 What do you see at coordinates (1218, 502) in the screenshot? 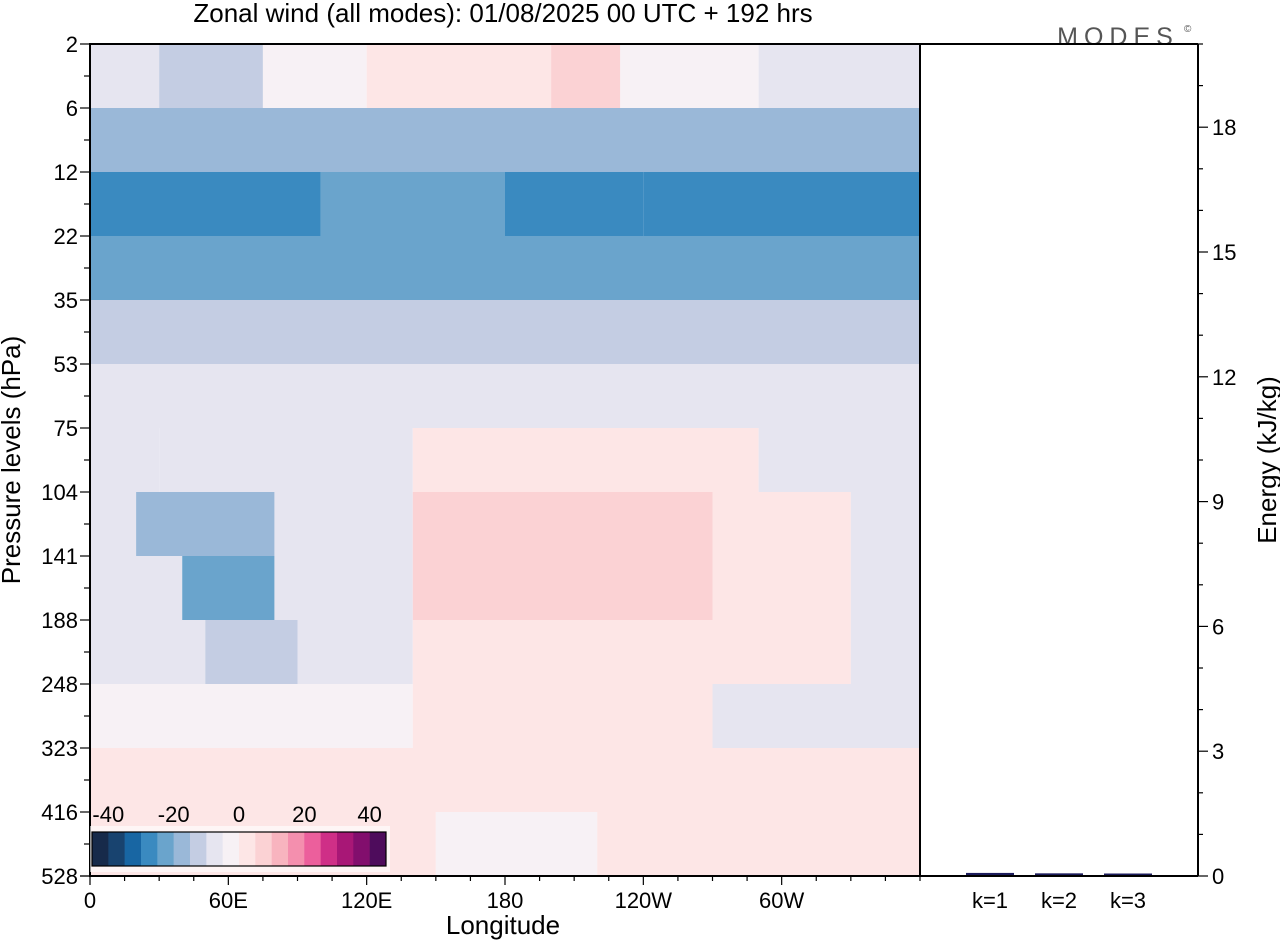
I see `energy-y-tick-label: 9` at bounding box center [1218, 502].